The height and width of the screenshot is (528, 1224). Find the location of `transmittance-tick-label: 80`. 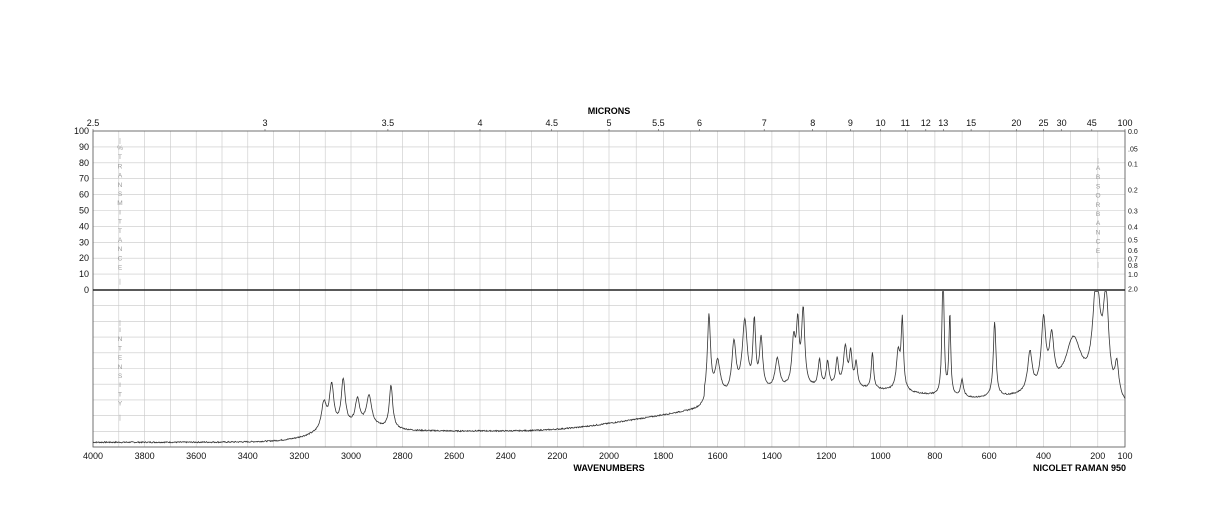

transmittance-tick-label: 80 is located at coordinates (84, 163).